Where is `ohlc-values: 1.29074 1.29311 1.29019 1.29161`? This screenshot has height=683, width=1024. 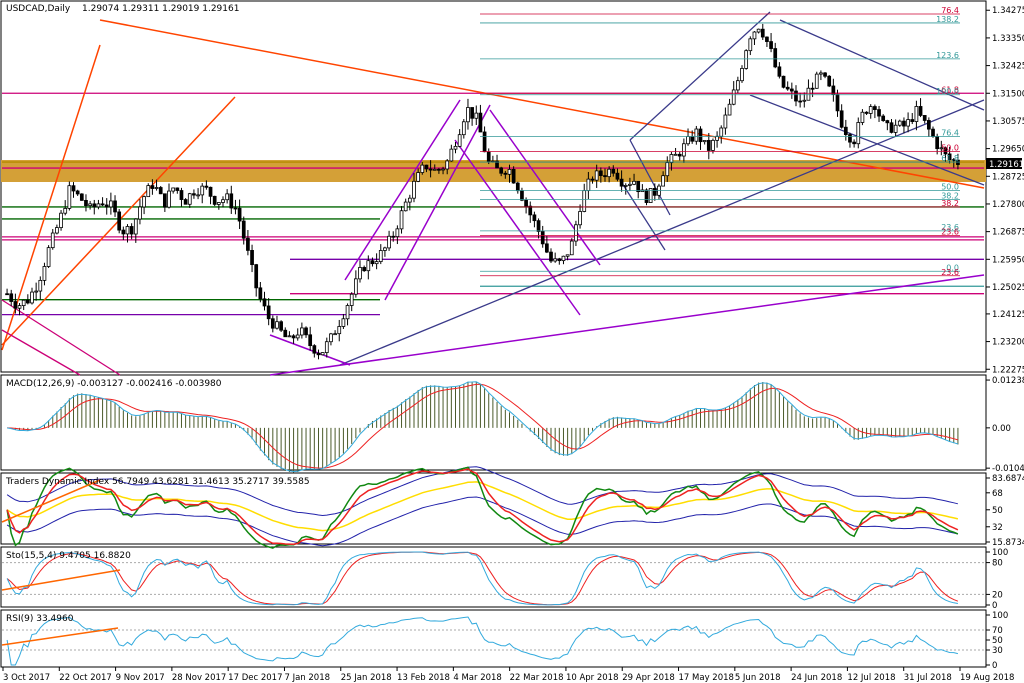 ohlc-values: 1.29074 1.29311 1.29019 1.29161 is located at coordinates (160, 9).